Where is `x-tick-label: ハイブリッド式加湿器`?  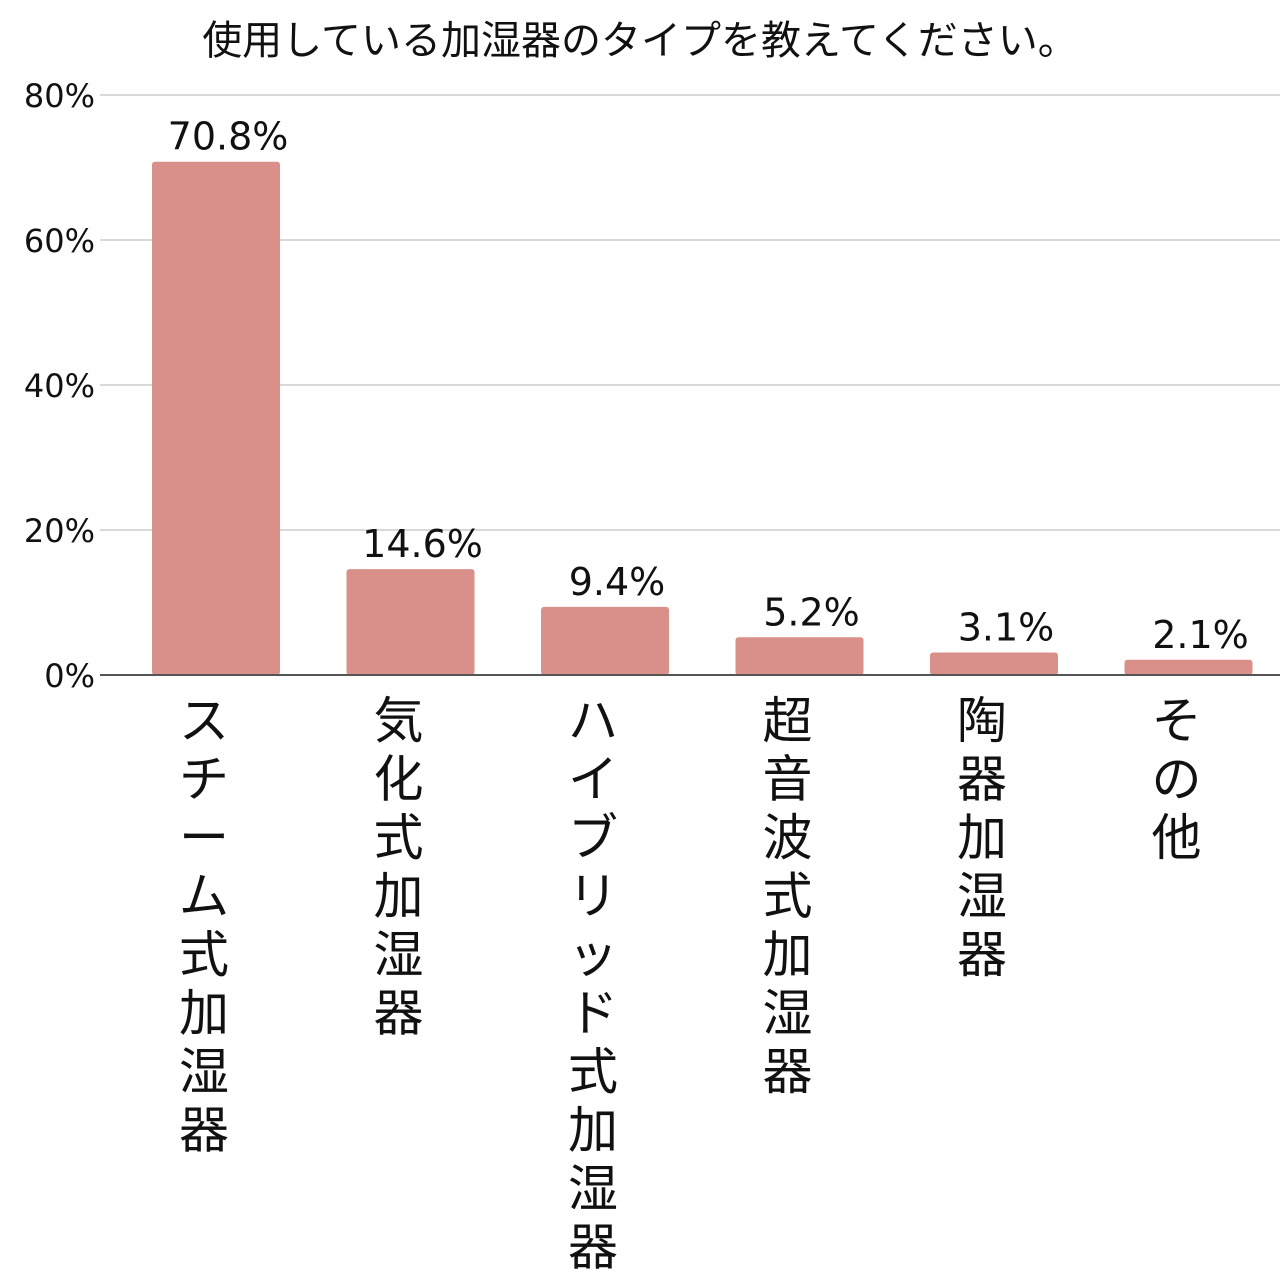
x-tick-label: ハイブリッド式加湿器 is located at coordinates (593, 984).